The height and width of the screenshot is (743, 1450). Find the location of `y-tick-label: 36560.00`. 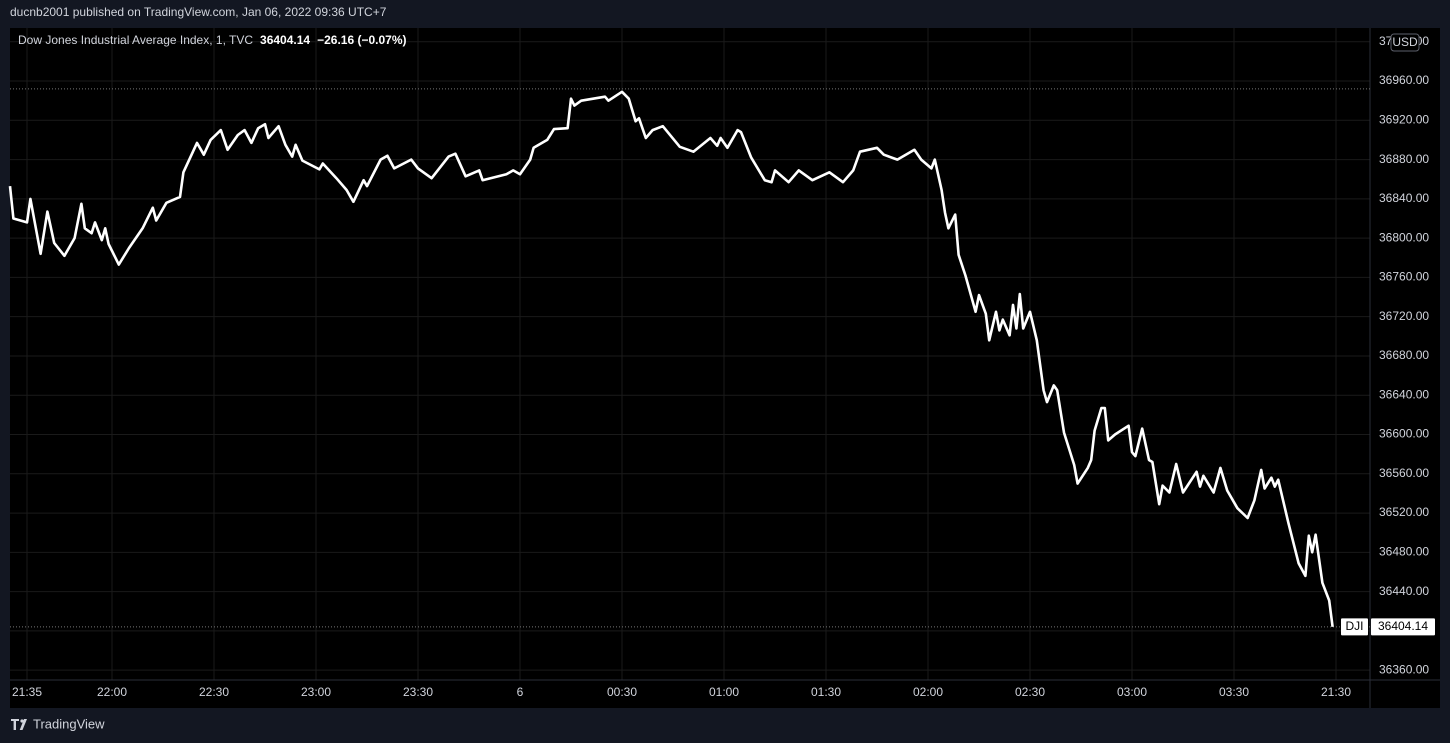

y-tick-label: 36560.00 is located at coordinates (1404, 473).